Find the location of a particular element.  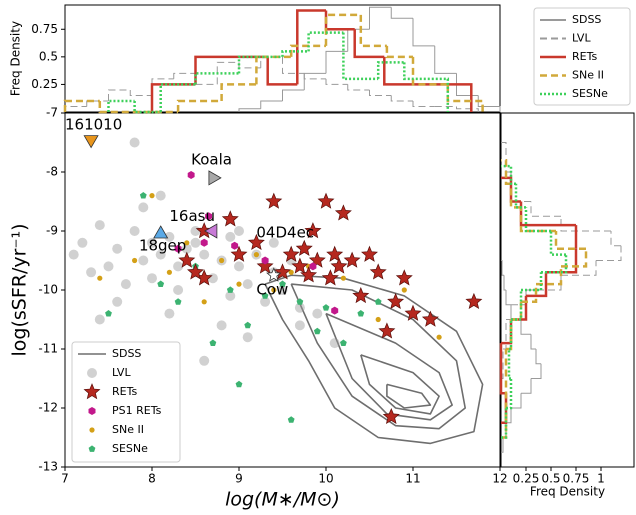

annotation: Koala is located at coordinates (211, 160).